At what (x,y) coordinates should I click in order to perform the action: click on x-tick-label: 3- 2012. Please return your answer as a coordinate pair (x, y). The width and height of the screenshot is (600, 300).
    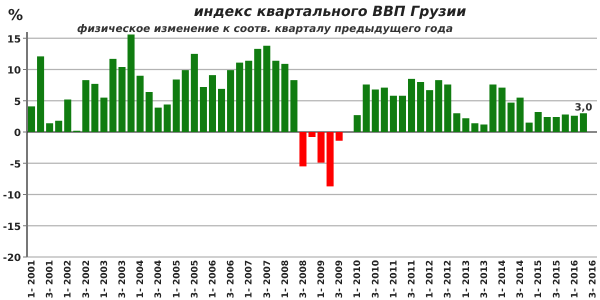
    Looking at the image, I should click on (449, 279).